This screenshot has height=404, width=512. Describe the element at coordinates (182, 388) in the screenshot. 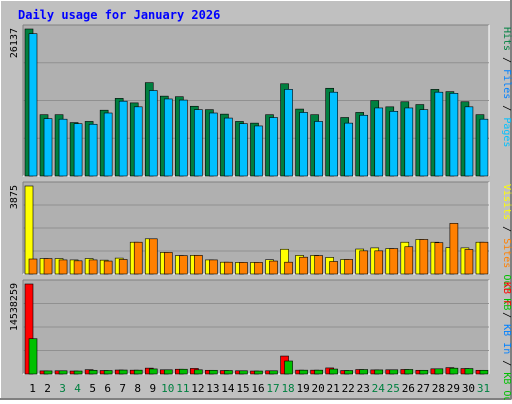

I see `x-tick-label-day-11: 11` at that location.